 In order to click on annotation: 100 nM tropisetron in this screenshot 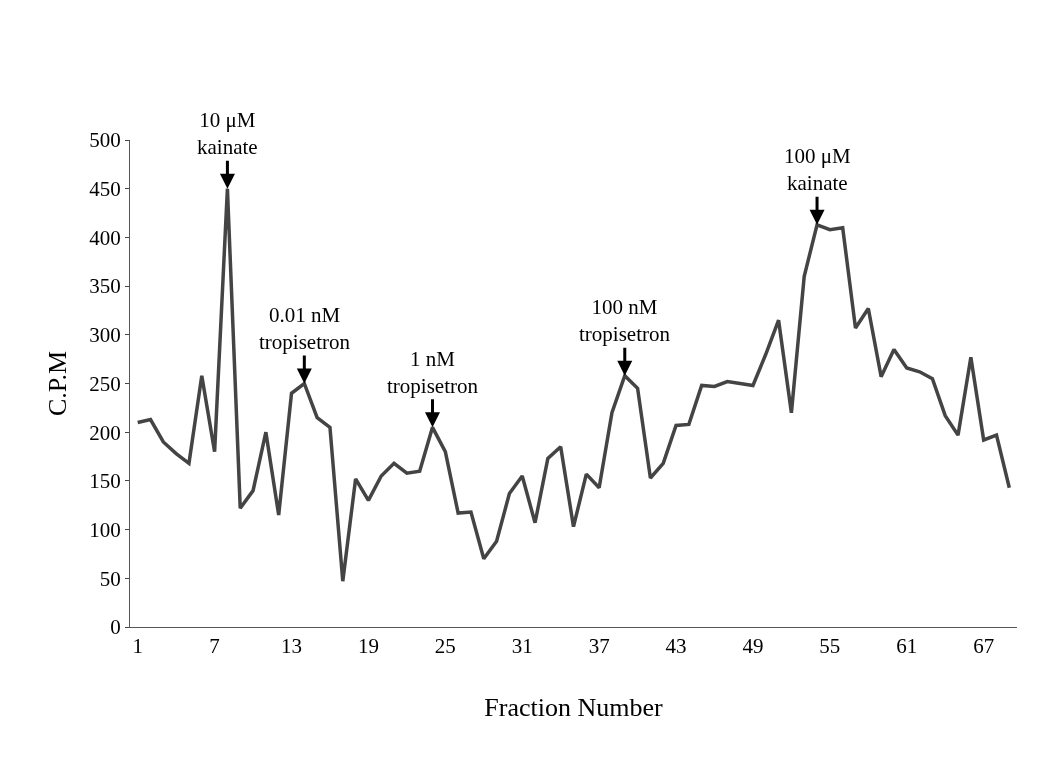, I will do `click(625, 321)`.